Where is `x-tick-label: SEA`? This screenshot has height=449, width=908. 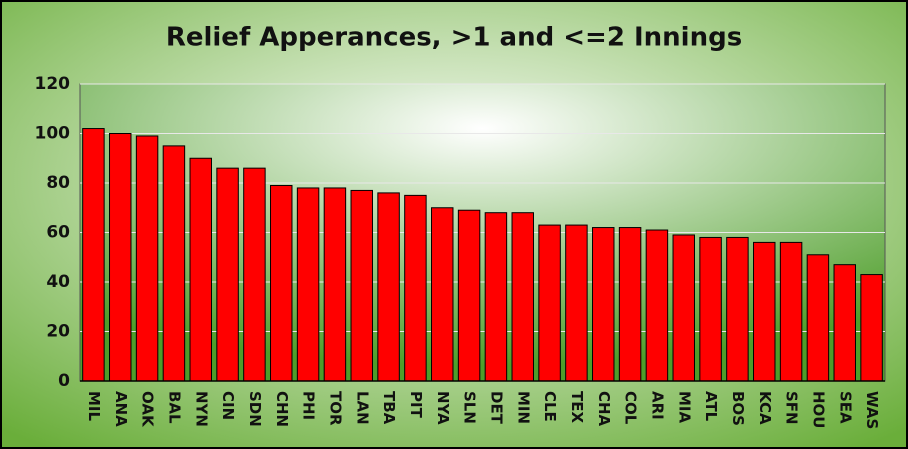
x-tick-label: SEA is located at coordinates (845, 407).